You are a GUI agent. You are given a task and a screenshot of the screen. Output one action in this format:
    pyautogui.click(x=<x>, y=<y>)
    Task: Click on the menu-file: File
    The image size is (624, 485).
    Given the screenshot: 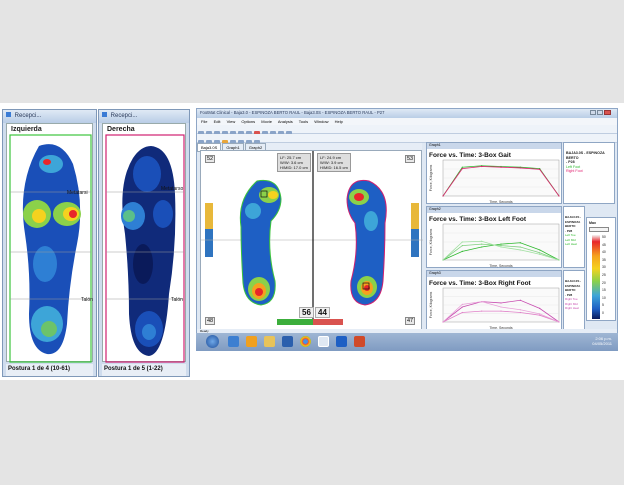 What is the action you would take?
    pyautogui.click(x=204, y=121)
    